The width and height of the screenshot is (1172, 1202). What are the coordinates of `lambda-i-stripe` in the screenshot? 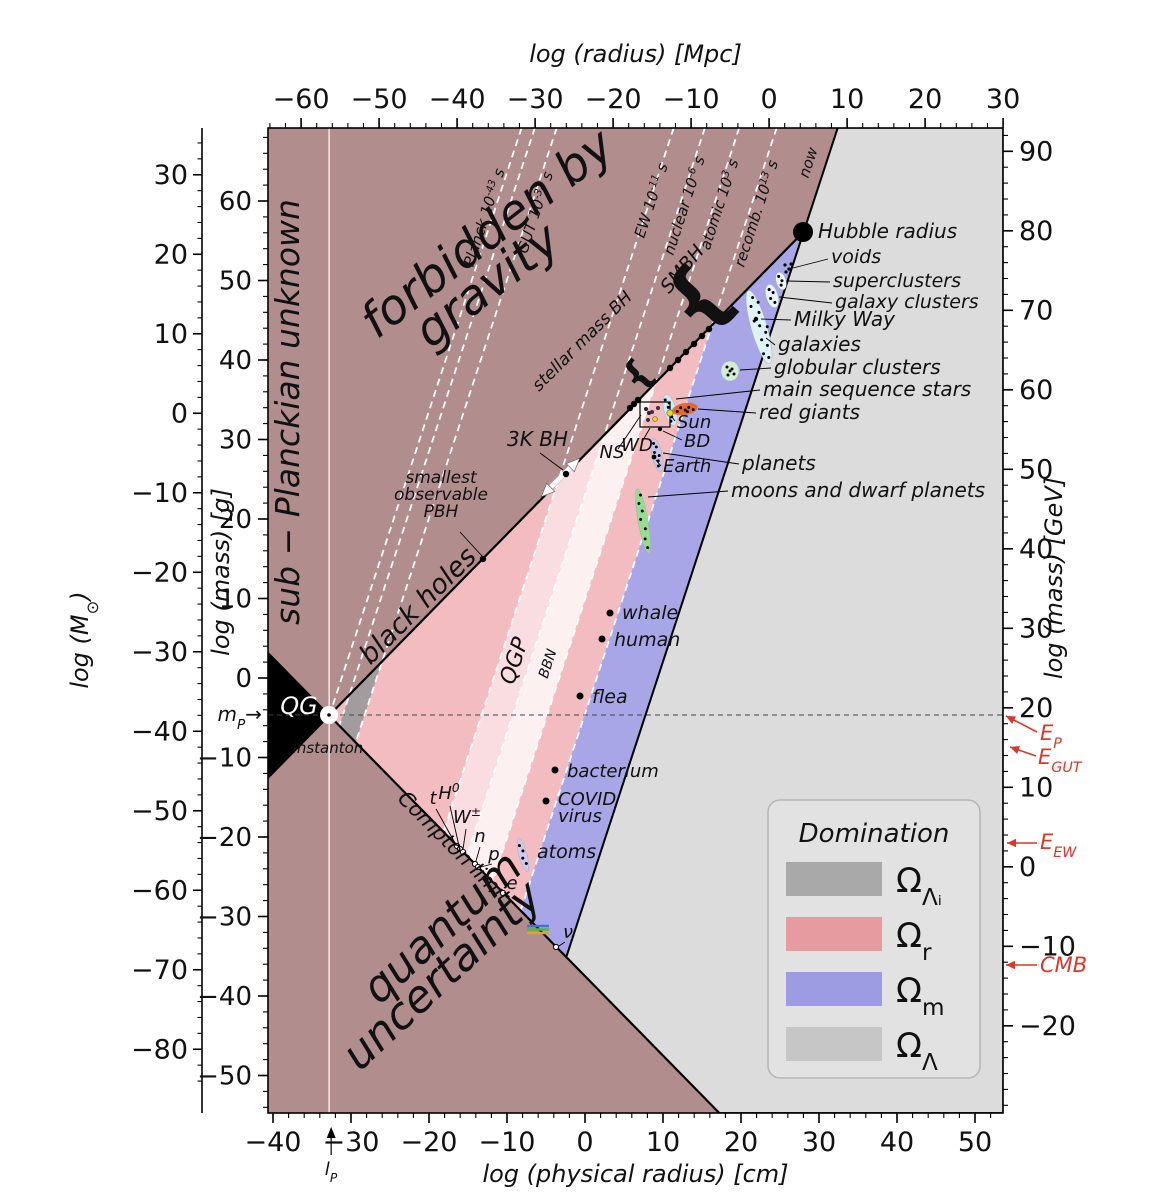 It's located at (361, 702).